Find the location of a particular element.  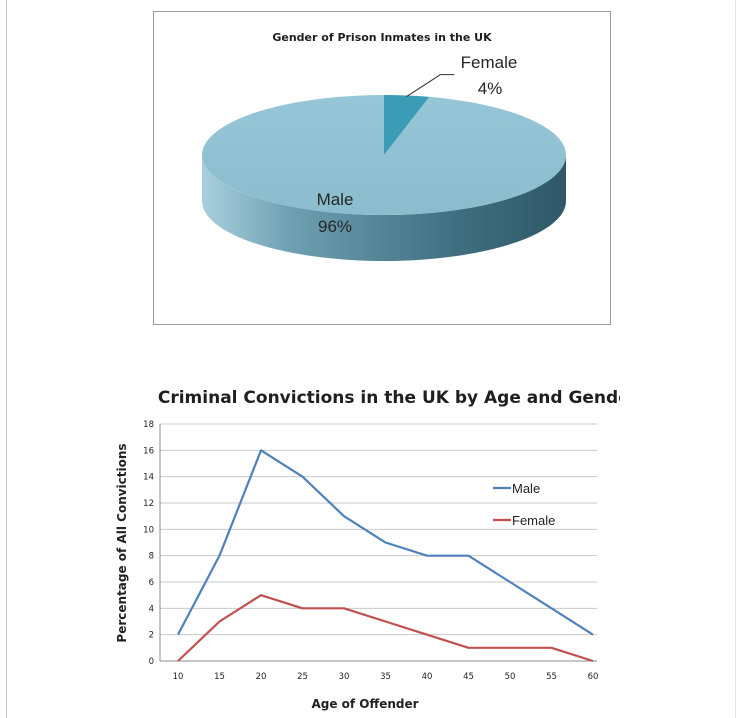

y-tick-label: 10 is located at coordinates (148, 530).